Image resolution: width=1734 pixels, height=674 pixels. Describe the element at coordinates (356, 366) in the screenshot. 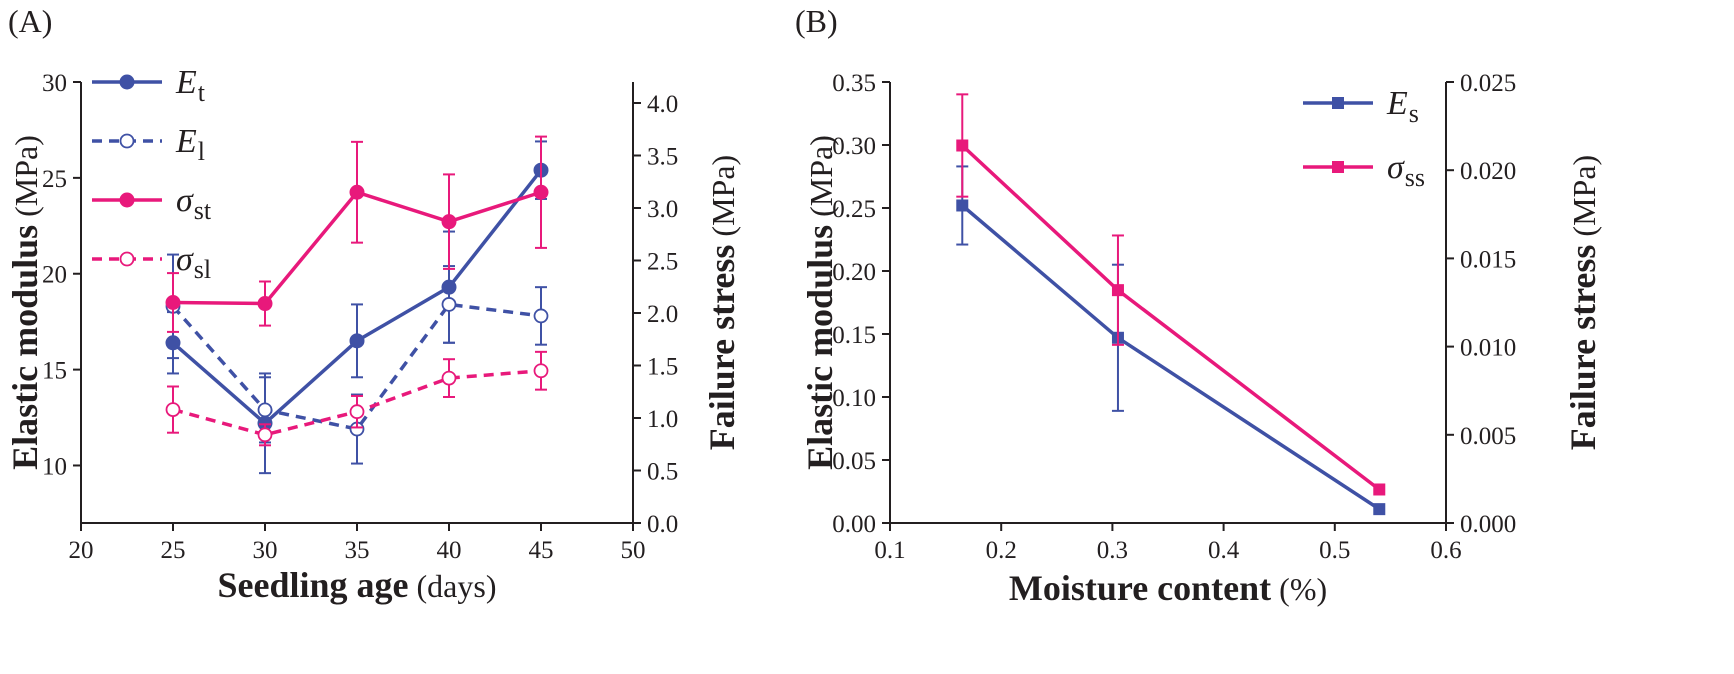

I see `series-line-l` at that location.